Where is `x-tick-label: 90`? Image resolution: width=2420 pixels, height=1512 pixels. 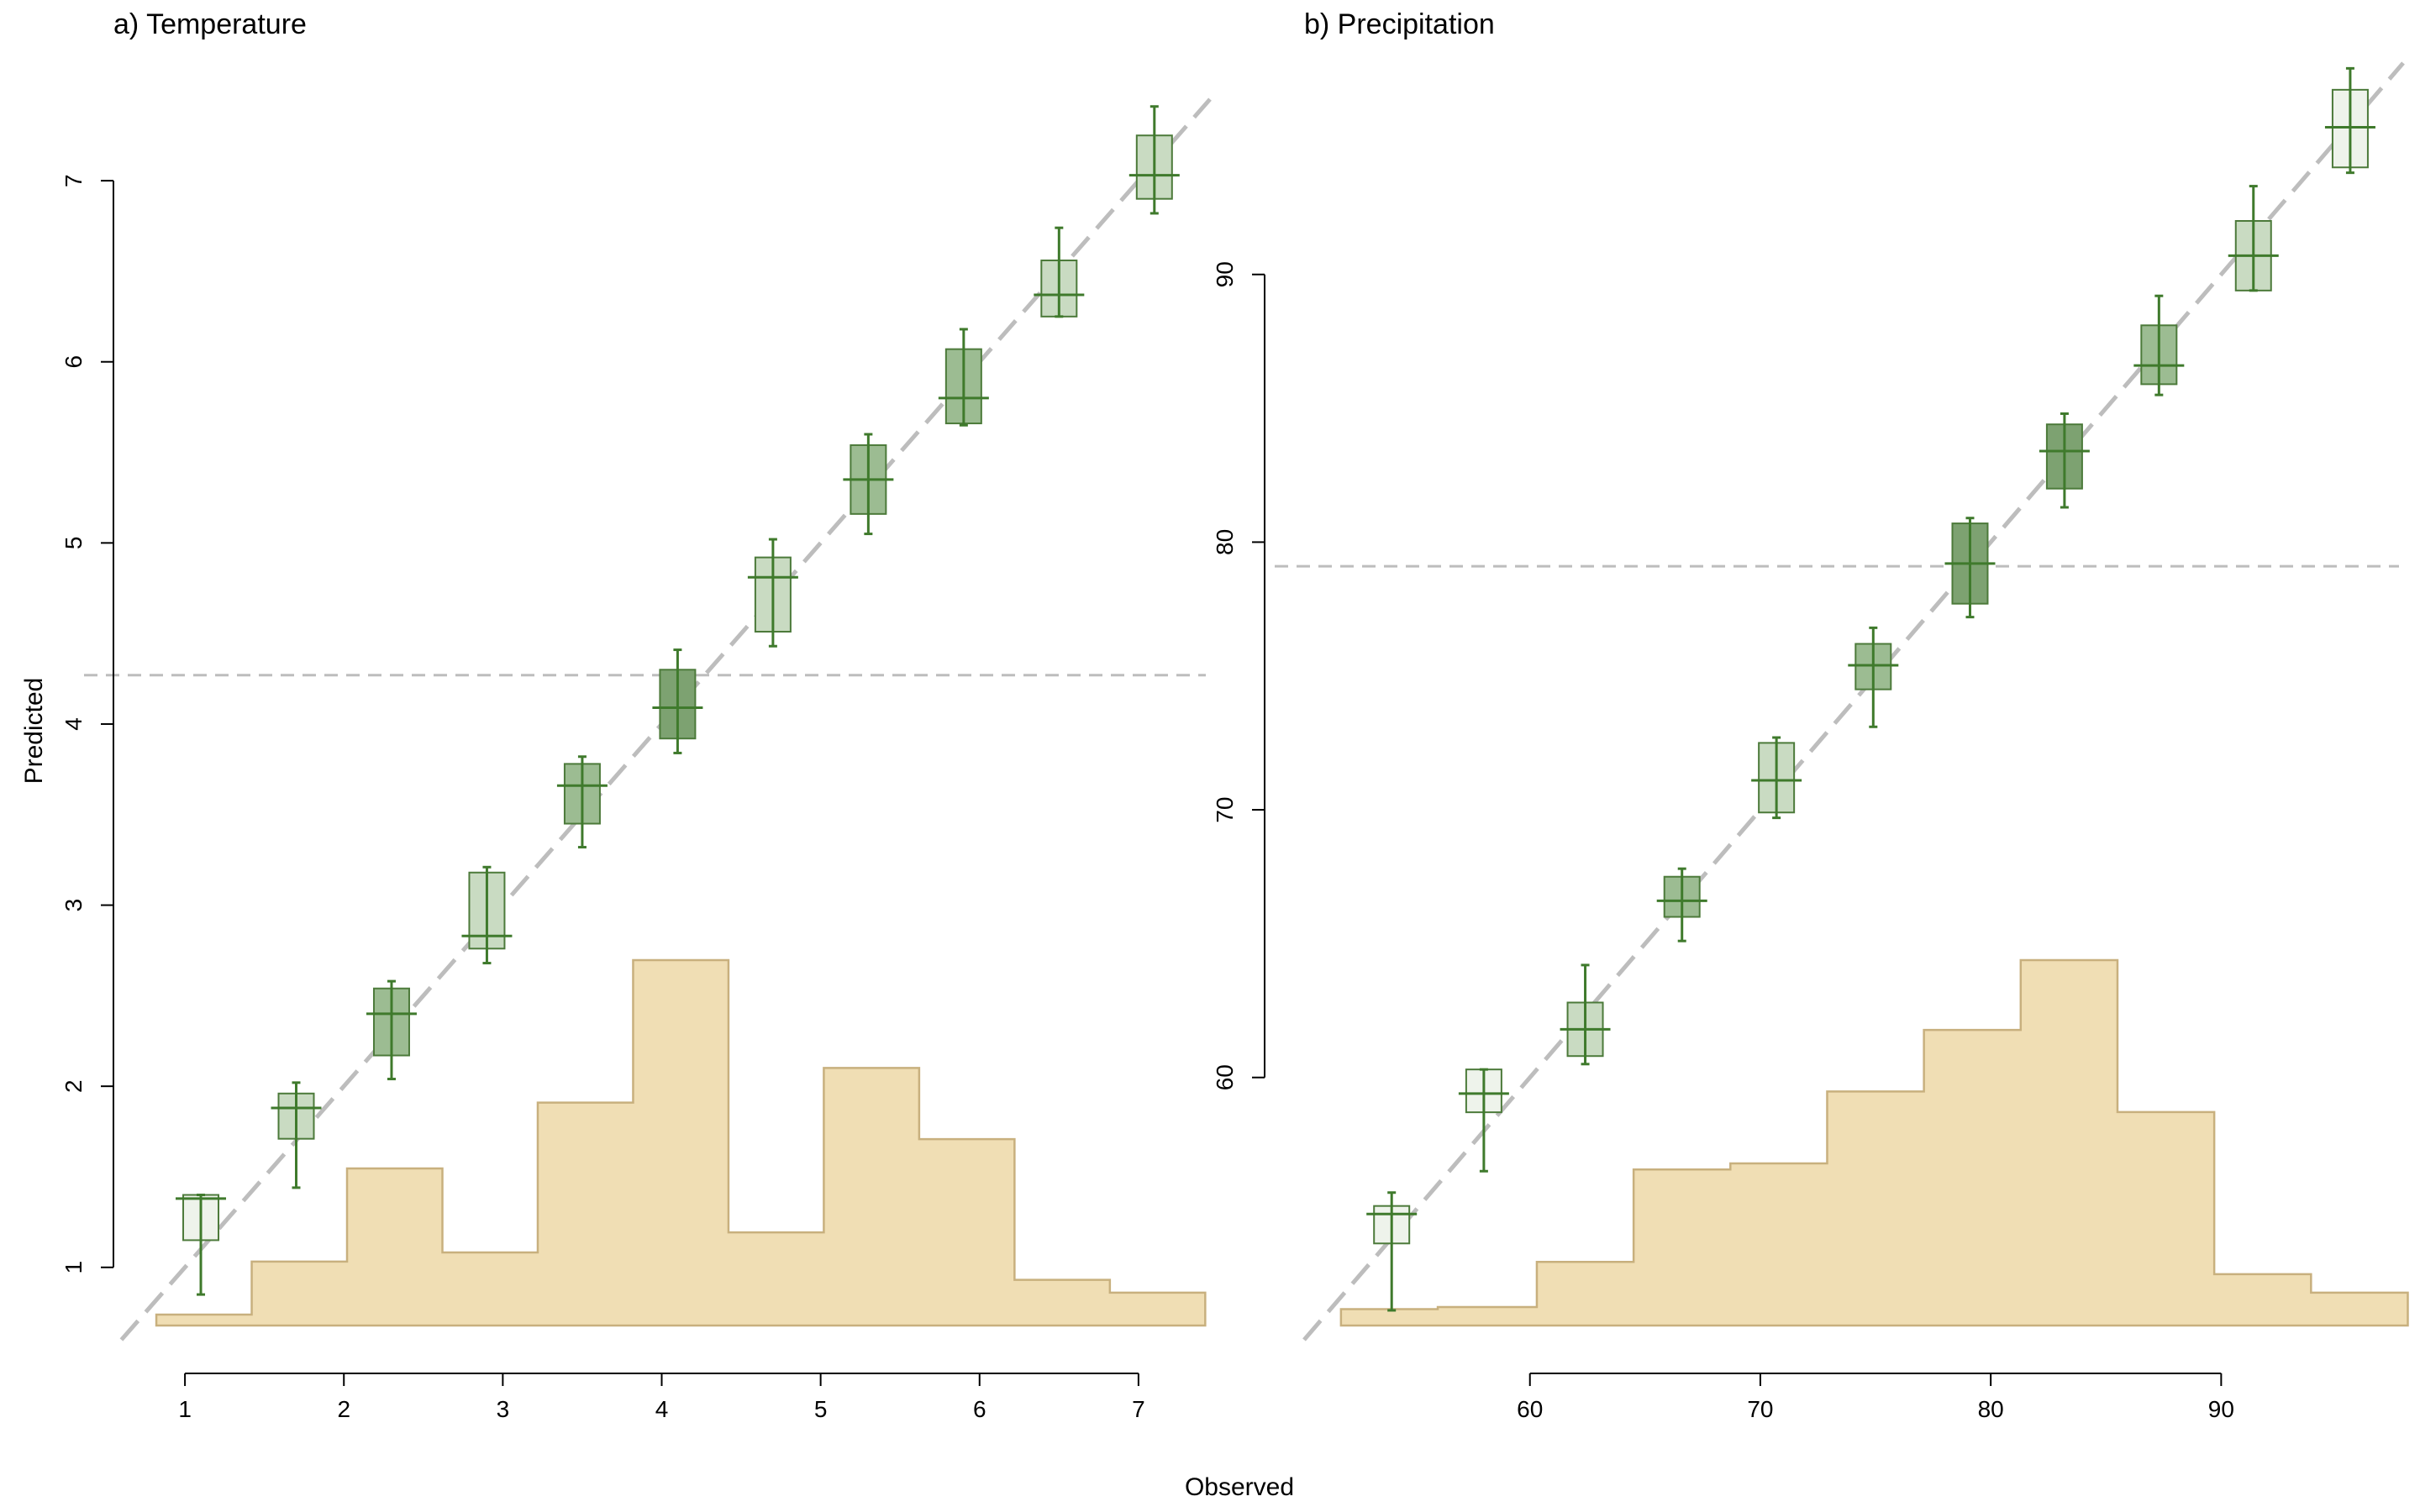
x-tick-label: 90 is located at coordinates (2221, 1409).